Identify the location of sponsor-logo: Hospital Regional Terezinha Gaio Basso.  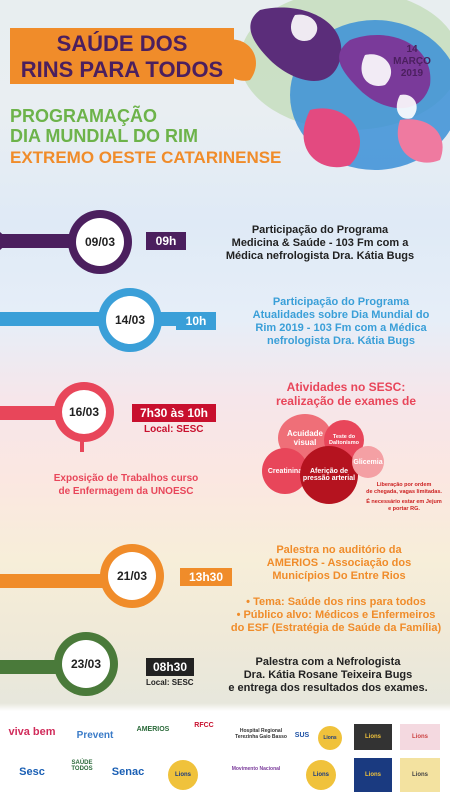
(261, 734).